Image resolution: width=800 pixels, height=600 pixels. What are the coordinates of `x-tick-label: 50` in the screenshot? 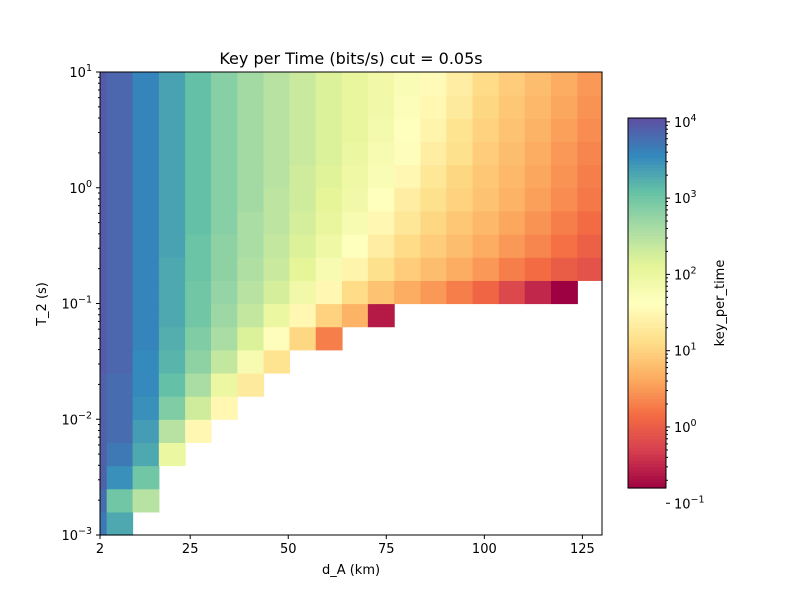 It's located at (288, 549).